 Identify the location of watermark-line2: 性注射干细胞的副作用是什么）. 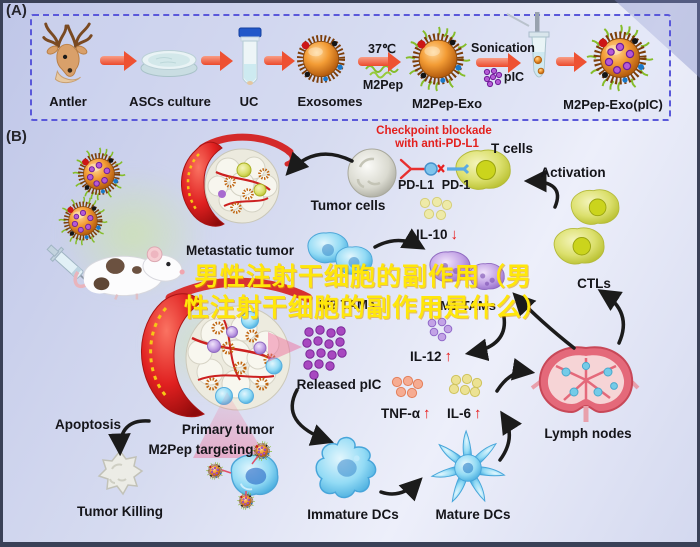
(366, 307).